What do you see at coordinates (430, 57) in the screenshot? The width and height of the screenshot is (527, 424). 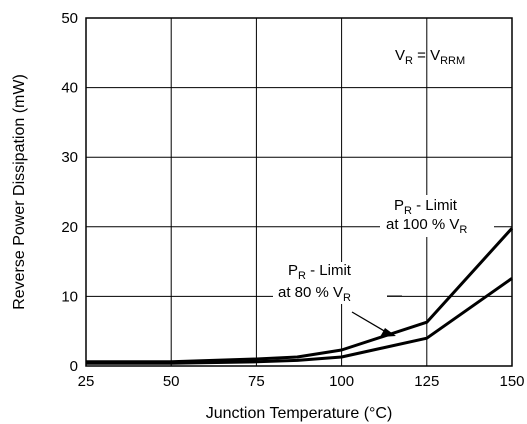 I see `condition-annotation: VR = VRRM` at bounding box center [430, 57].